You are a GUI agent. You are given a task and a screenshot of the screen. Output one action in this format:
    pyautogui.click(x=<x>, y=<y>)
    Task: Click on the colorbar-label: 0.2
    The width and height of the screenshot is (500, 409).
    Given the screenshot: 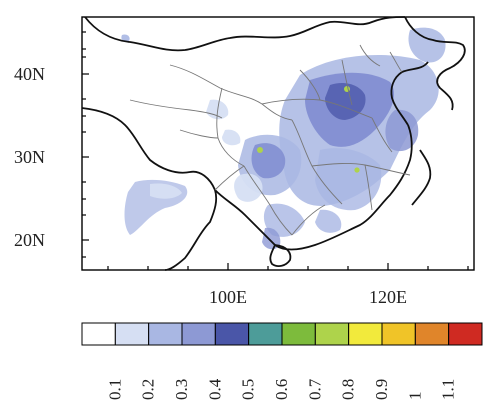 What is the action you would take?
    pyautogui.click(x=148, y=389)
    